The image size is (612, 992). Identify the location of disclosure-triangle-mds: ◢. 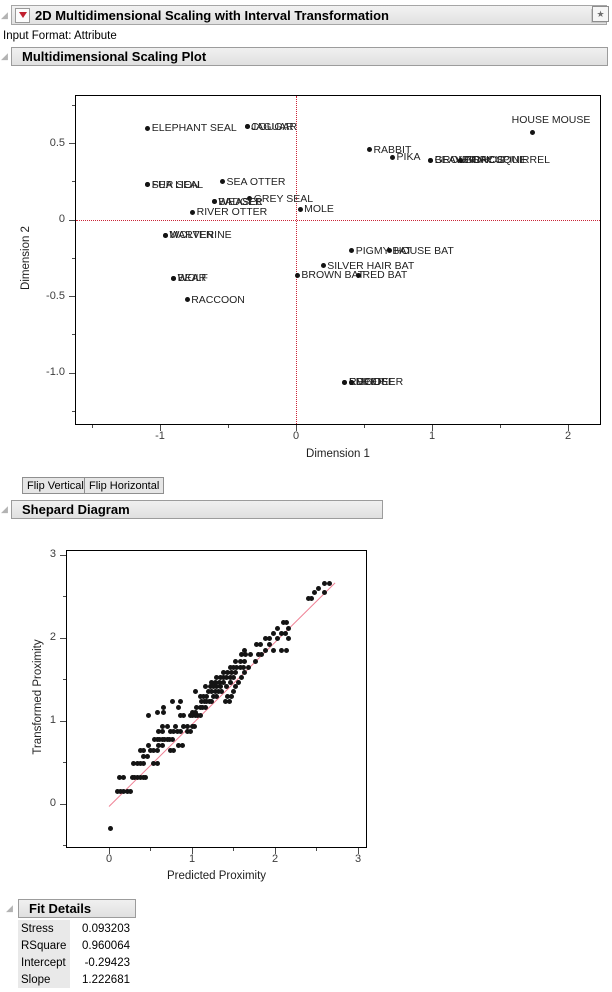
(4, 56).